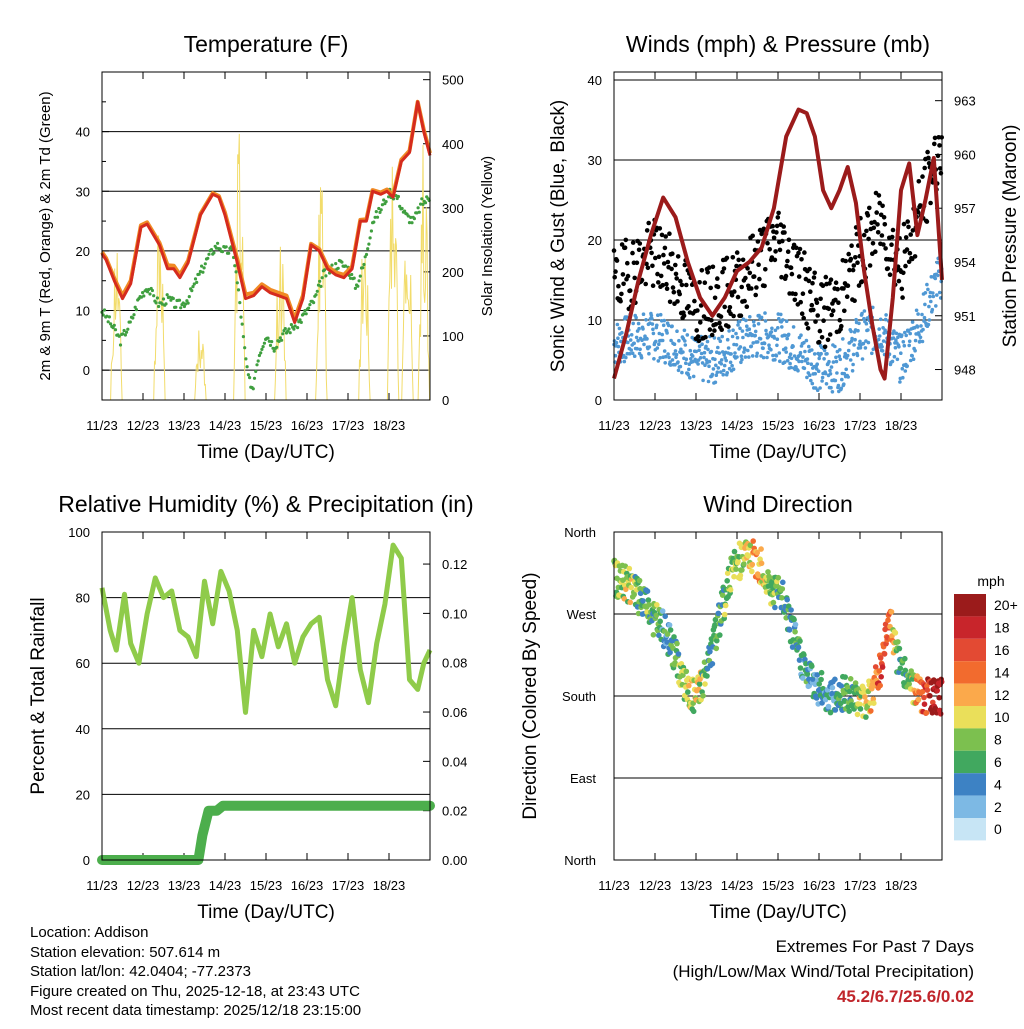 The image size is (1024, 1029). I want to click on y2-tick-label: 0.00, so click(454, 860).